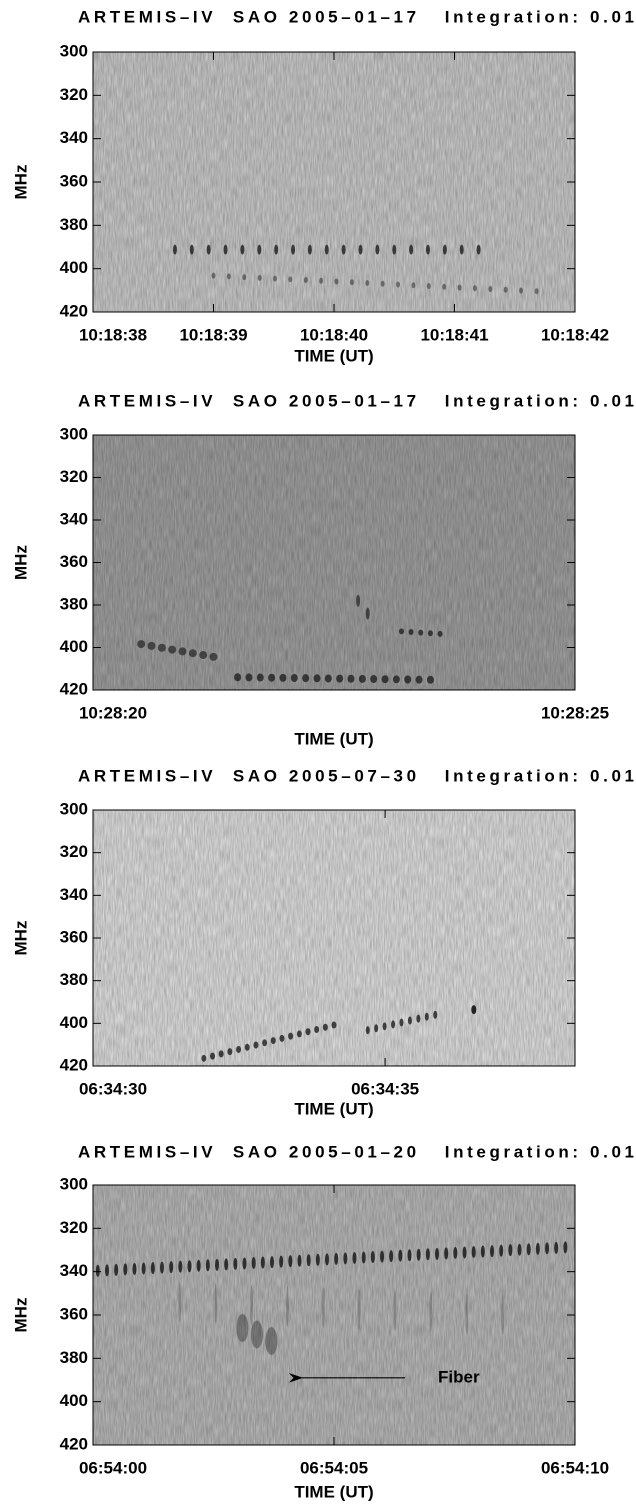  I want to click on y-axis-label: MHz, so click(20, 182).